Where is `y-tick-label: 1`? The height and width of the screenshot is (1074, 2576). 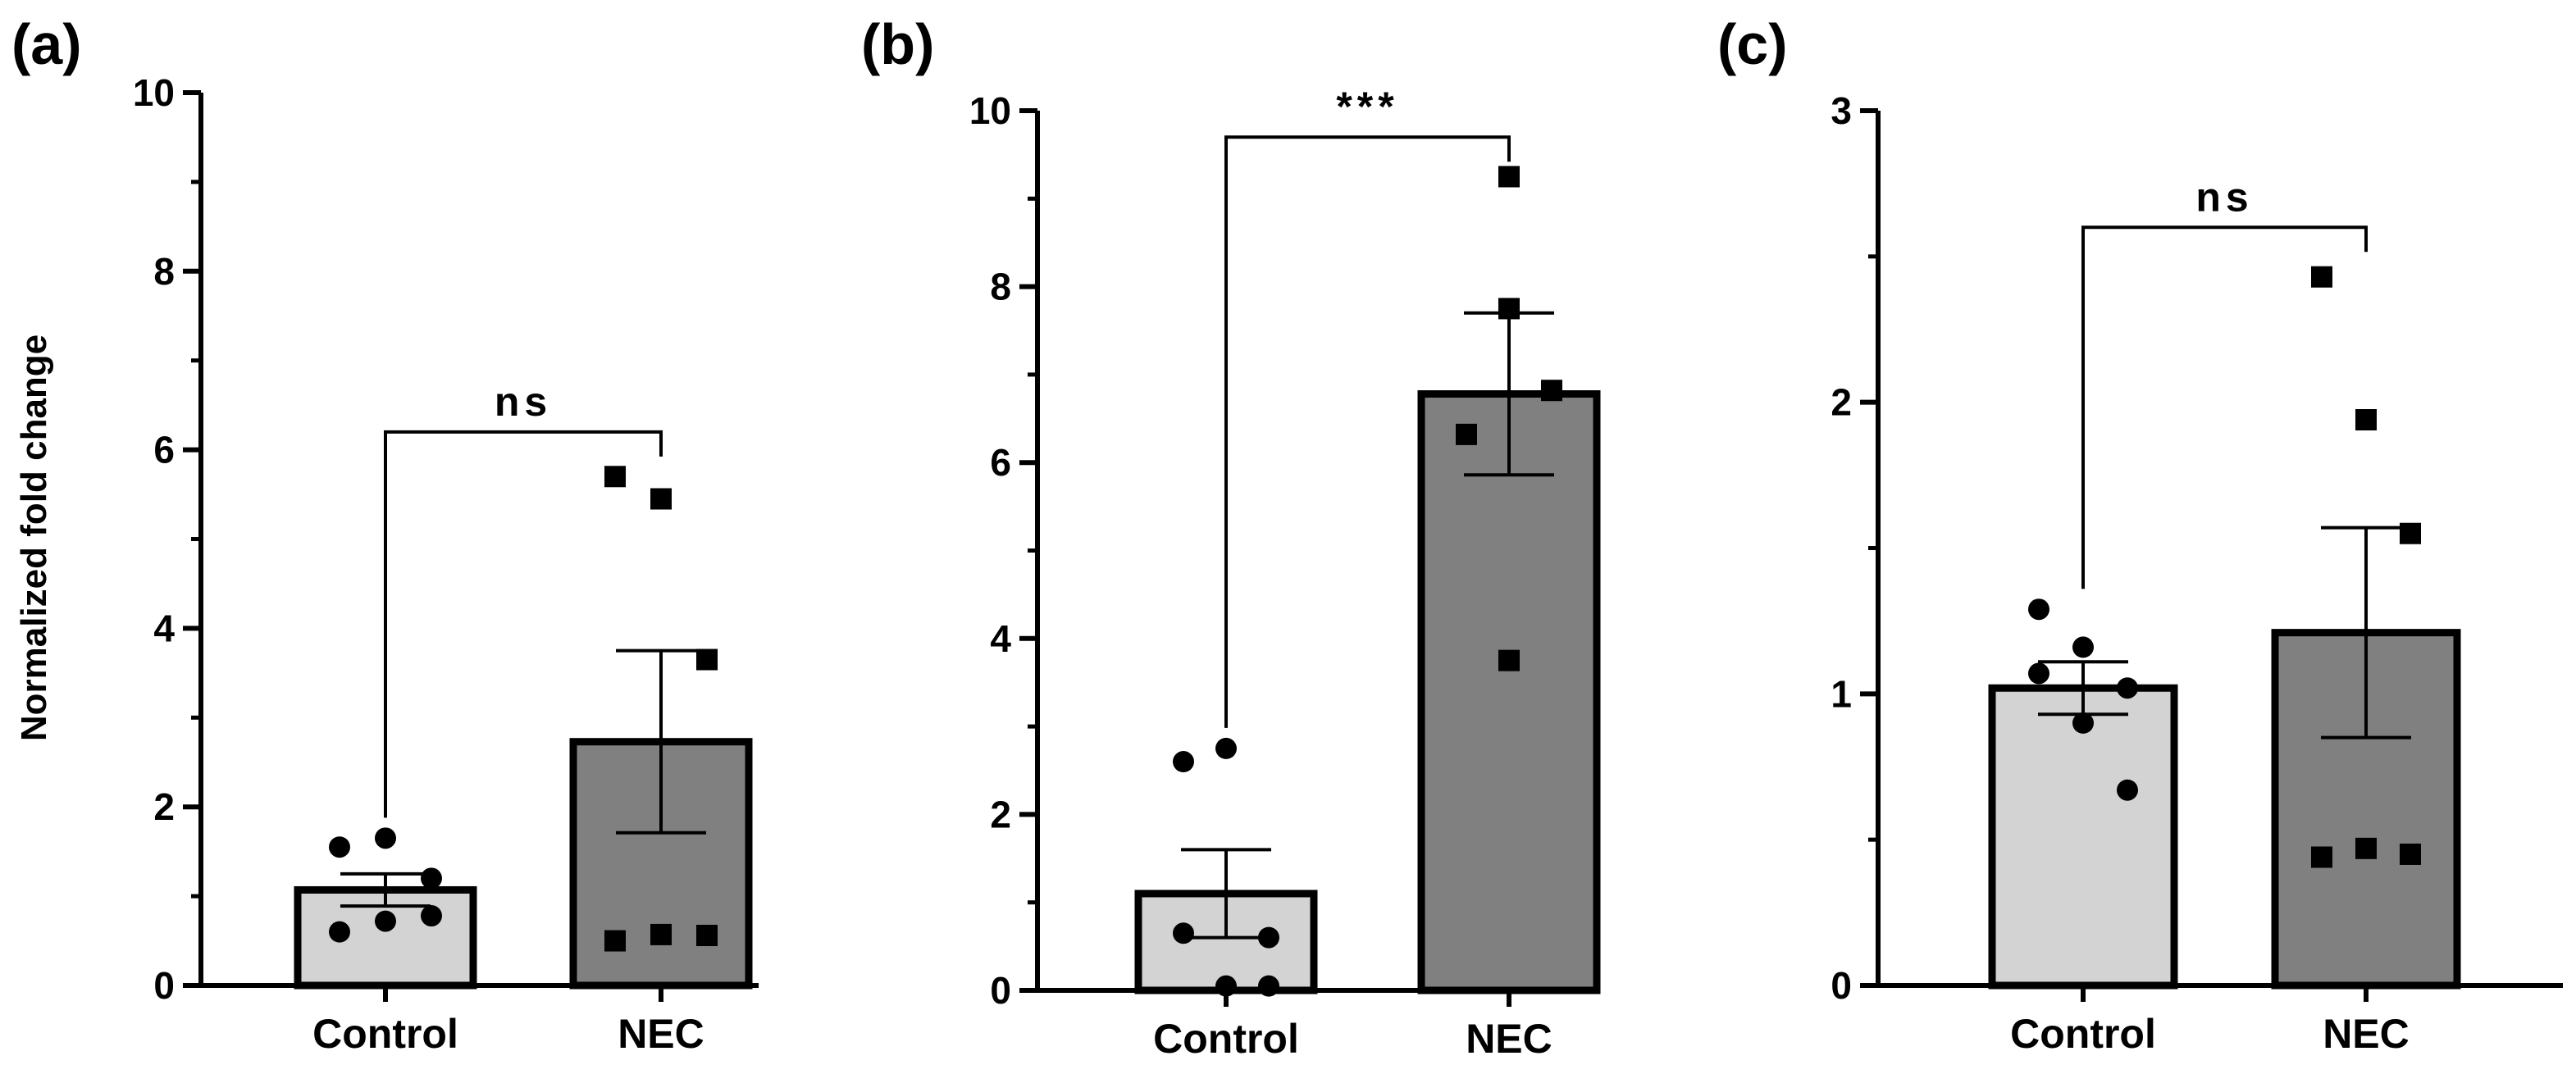
y-tick-label: 1 is located at coordinates (1841, 694).